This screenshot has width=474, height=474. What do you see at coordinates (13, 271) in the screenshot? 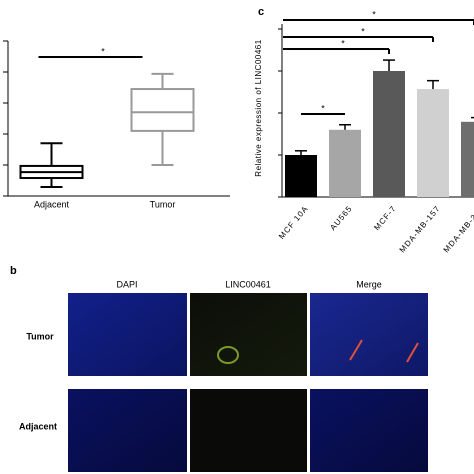
I see `panel-label: b` at bounding box center [13, 271].